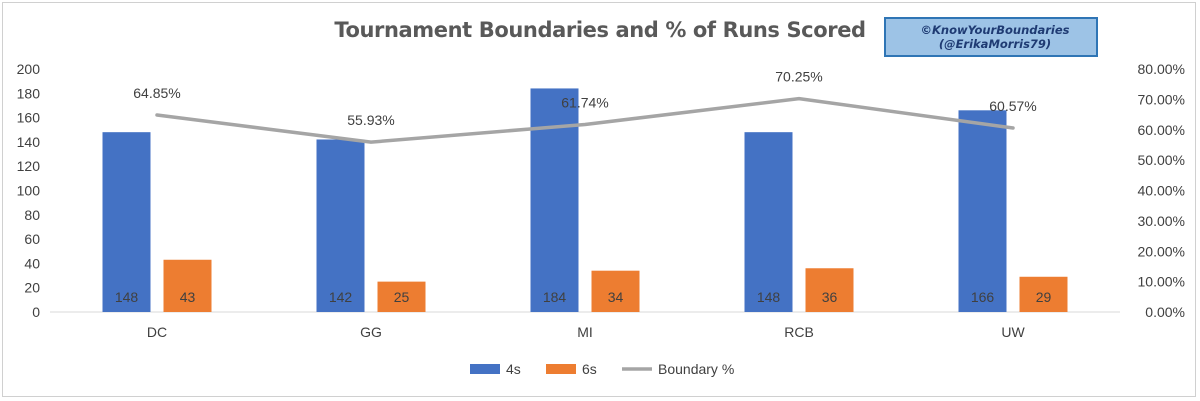  What do you see at coordinates (29, 118) in the screenshot?
I see `y-left-tick-label: 160` at bounding box center [29, 118].